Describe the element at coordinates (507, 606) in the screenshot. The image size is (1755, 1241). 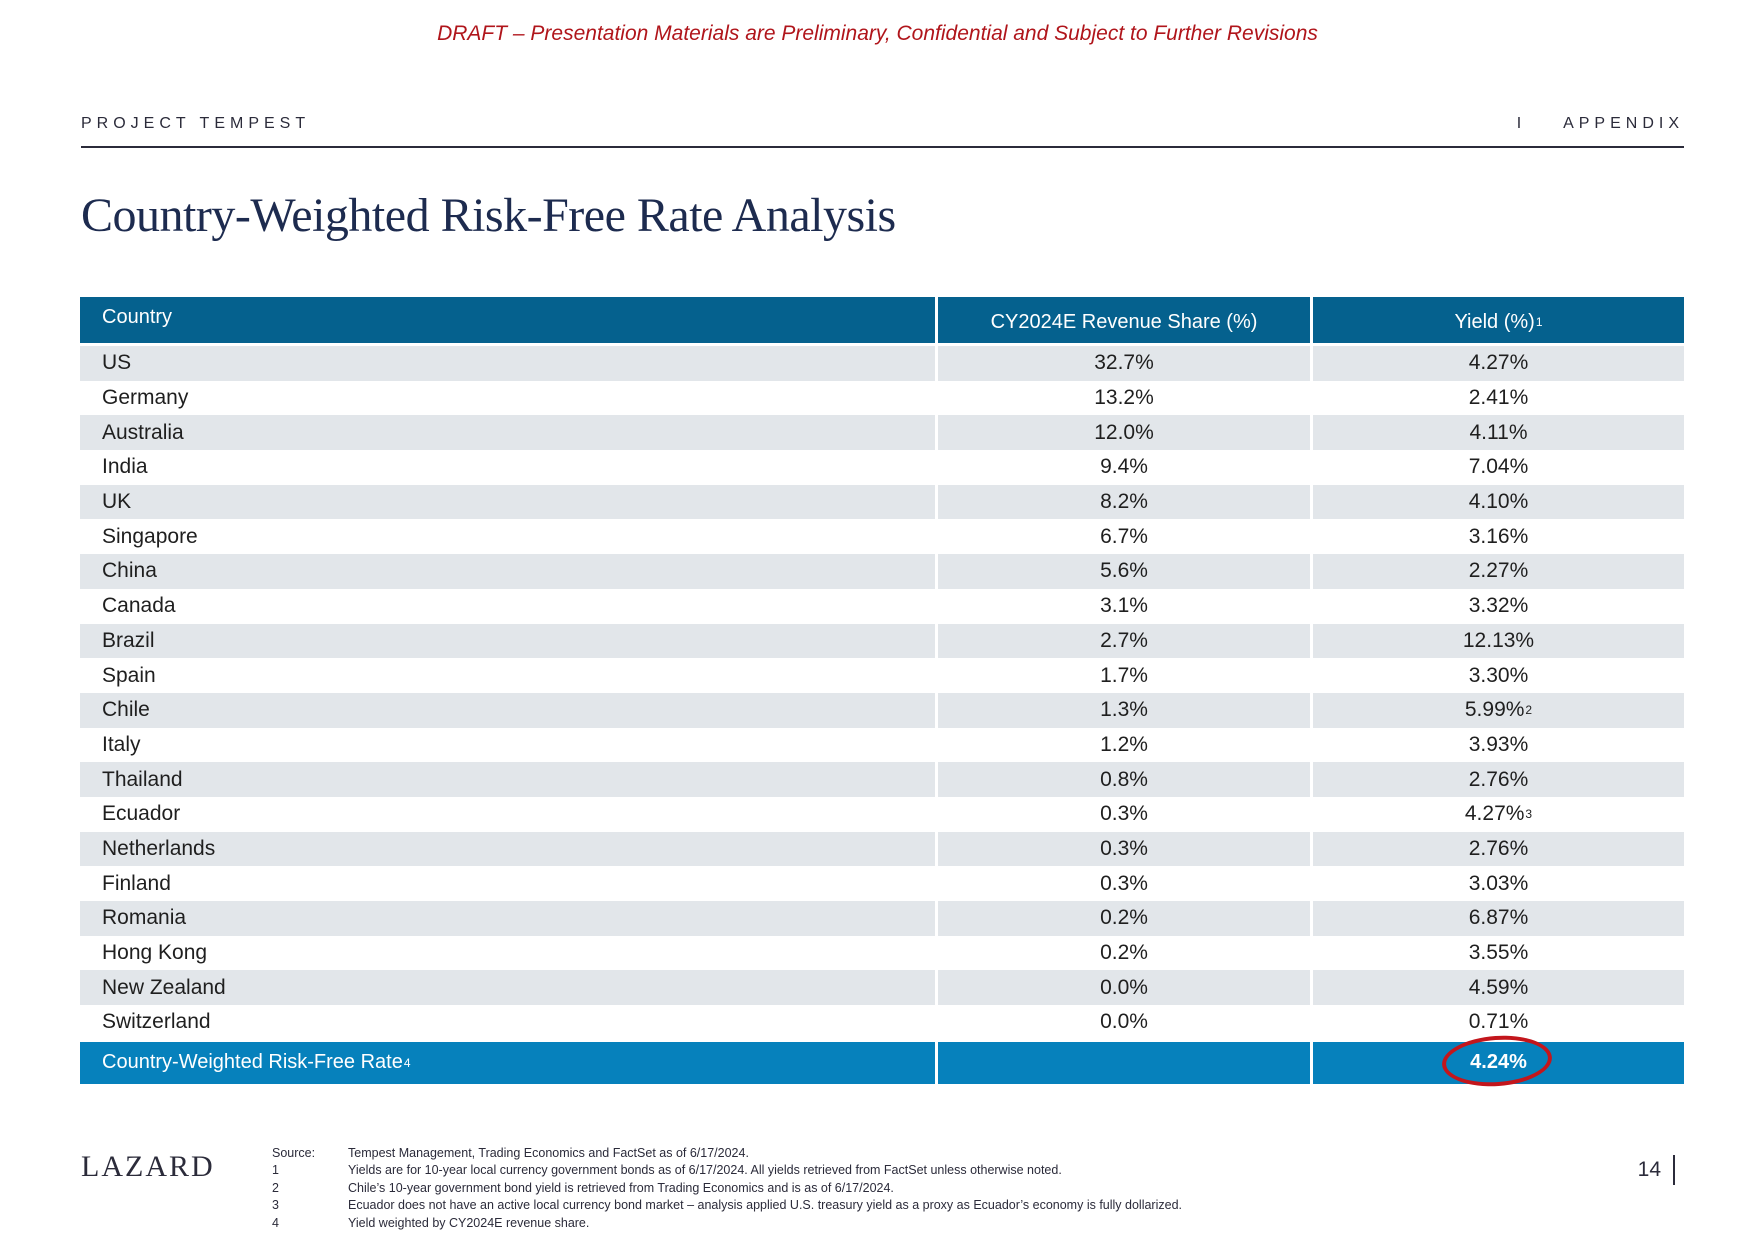
I see `cell-country: Canada` at that location.